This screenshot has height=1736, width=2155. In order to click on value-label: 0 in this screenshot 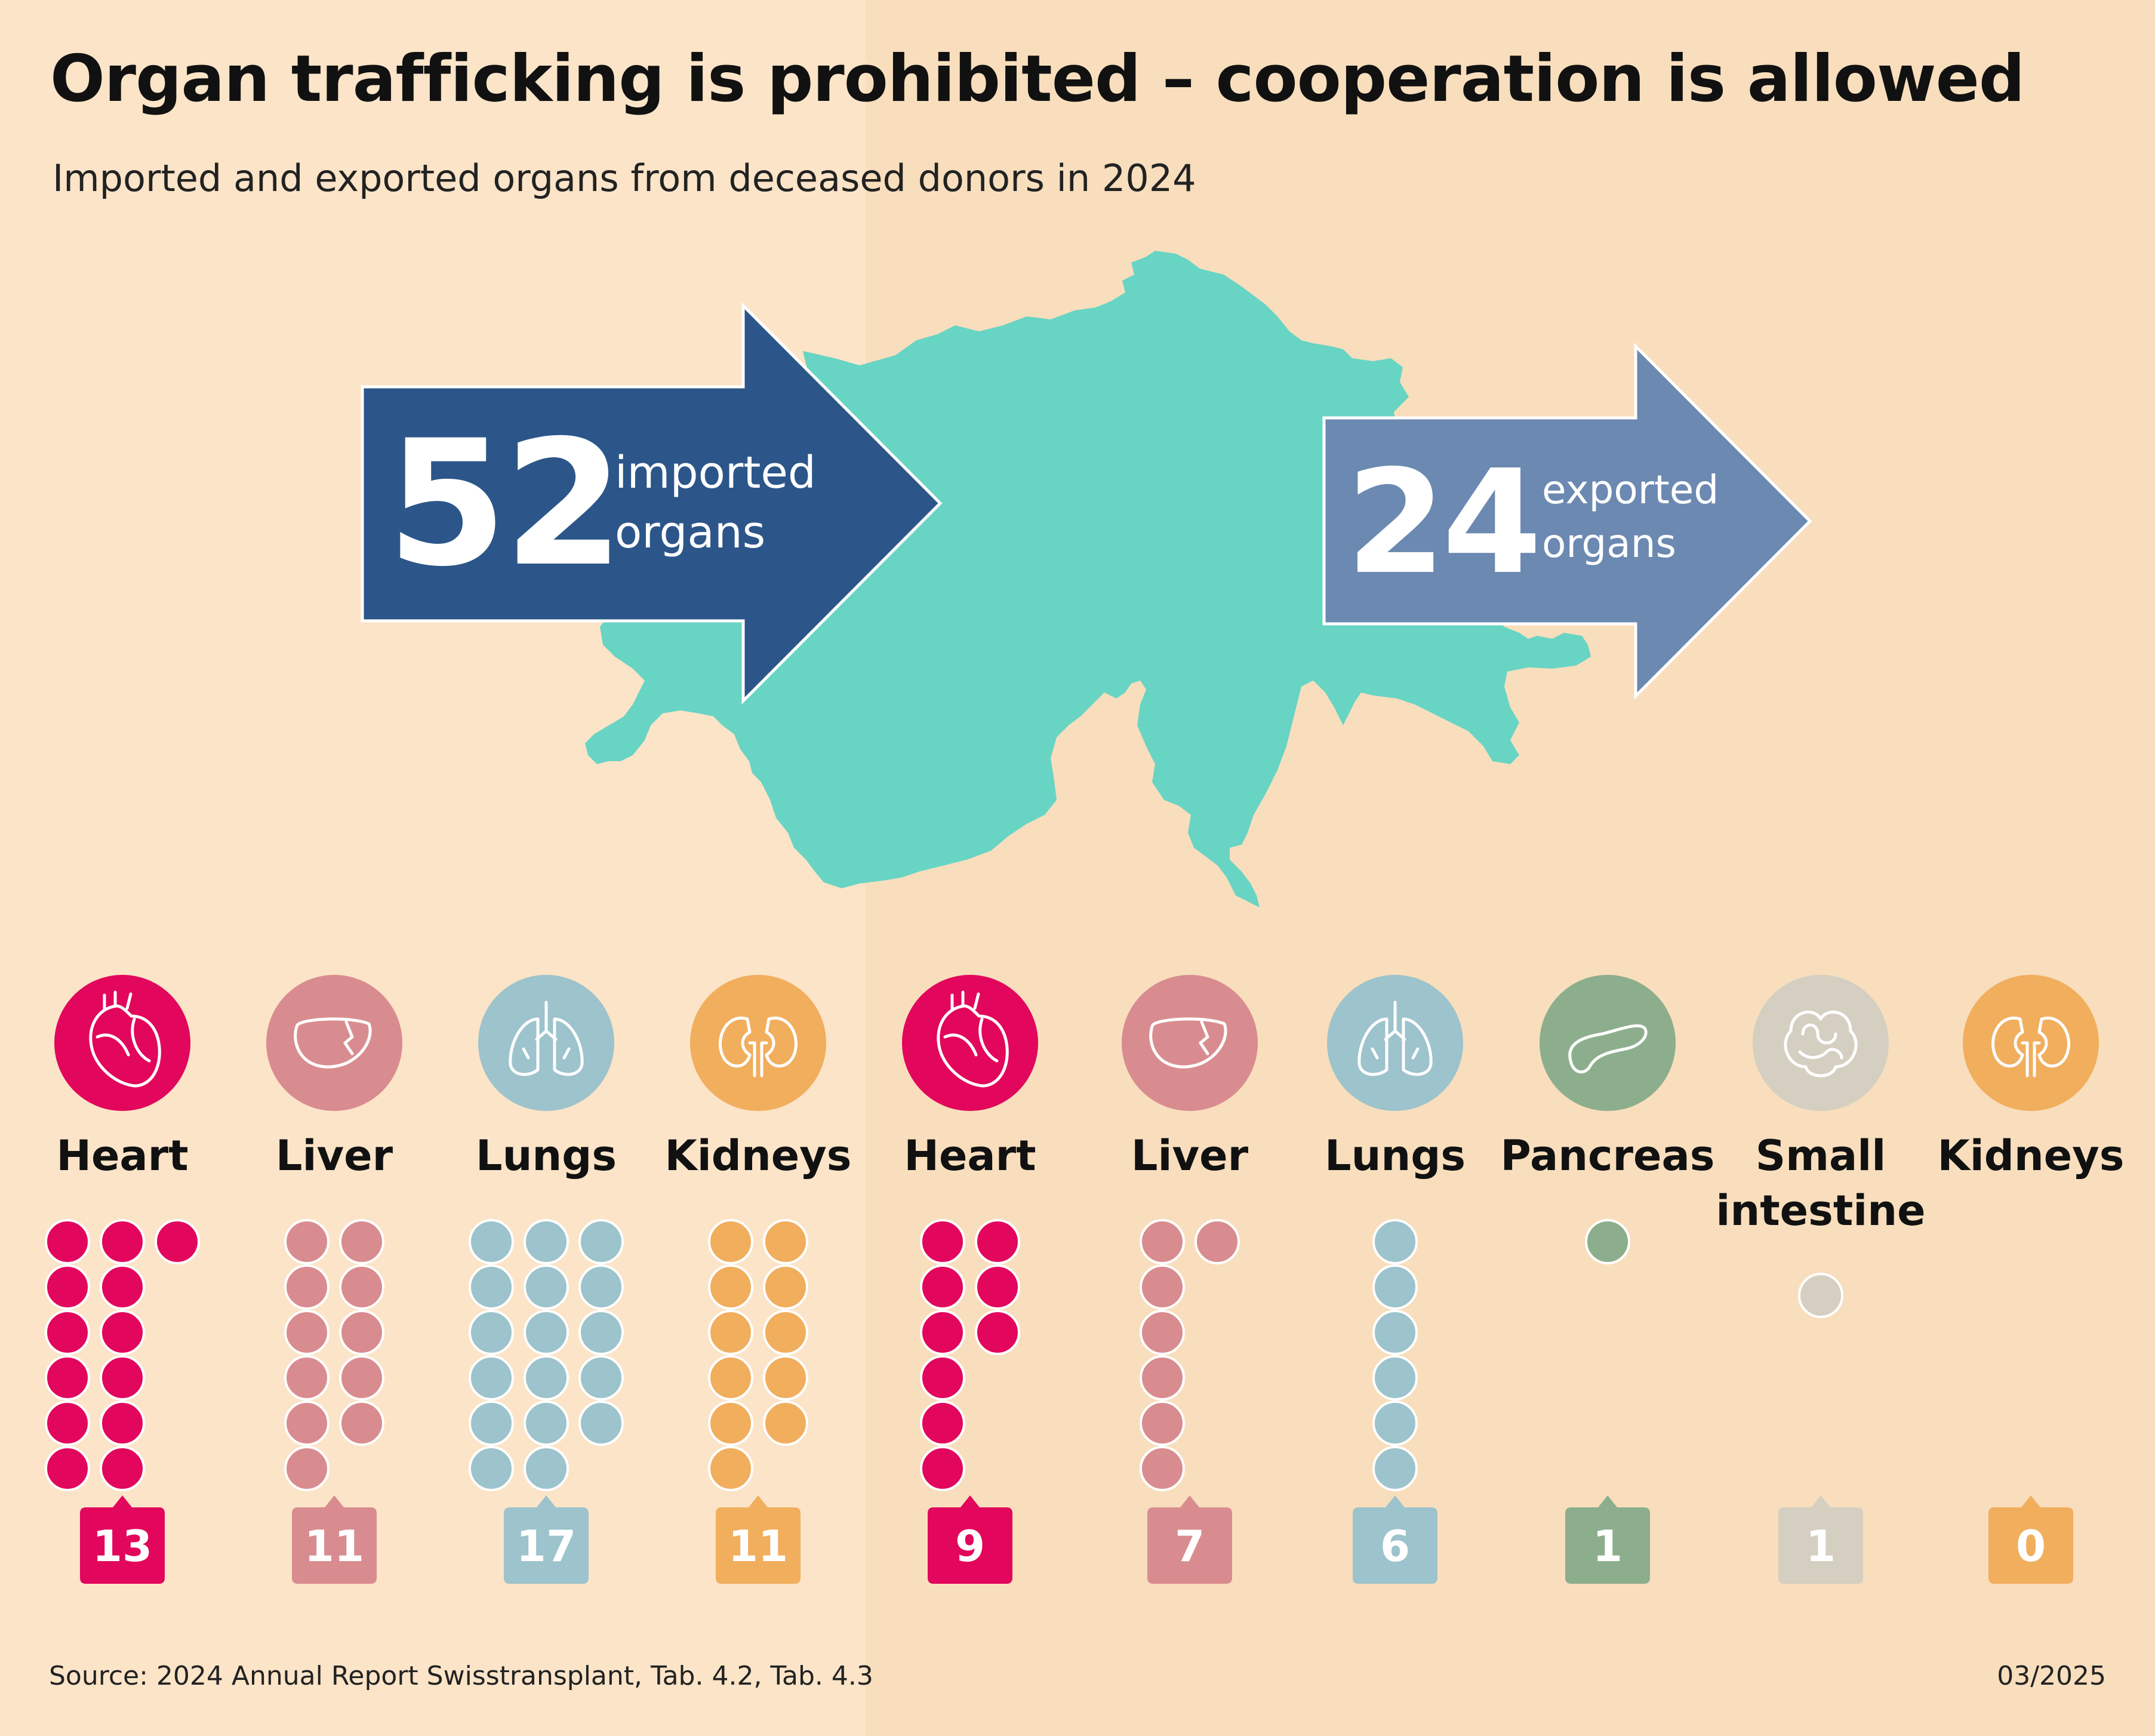, I will do `click(2031, 1546)`.